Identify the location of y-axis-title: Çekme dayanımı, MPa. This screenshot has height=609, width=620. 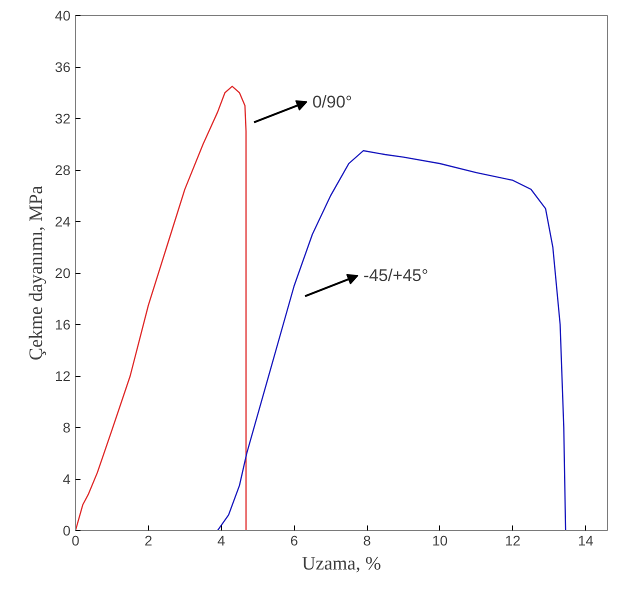
(36, 272).